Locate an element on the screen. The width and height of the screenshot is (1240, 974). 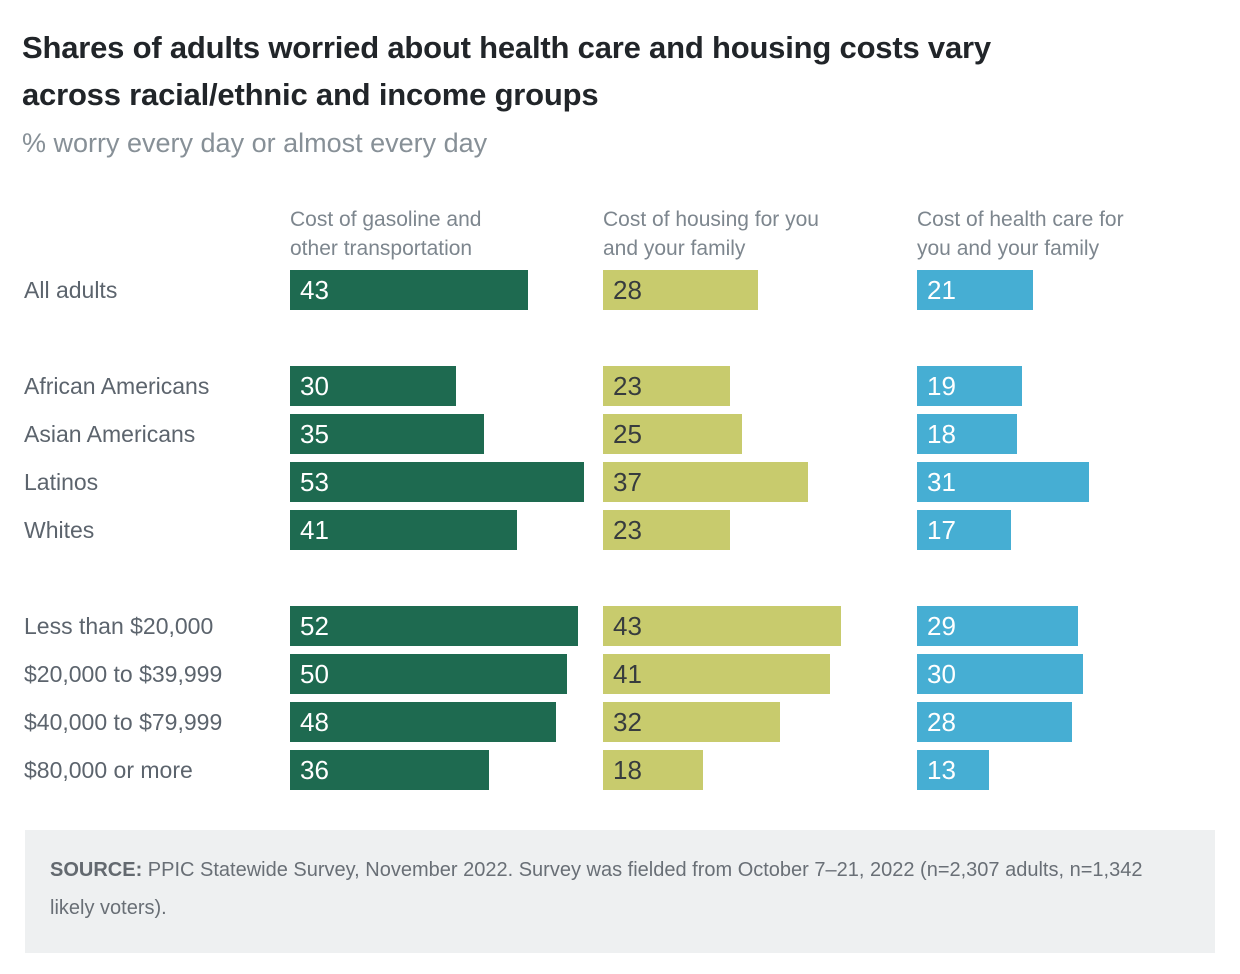
bar-cell-housing: 18 is located at coordinates (653, 770).